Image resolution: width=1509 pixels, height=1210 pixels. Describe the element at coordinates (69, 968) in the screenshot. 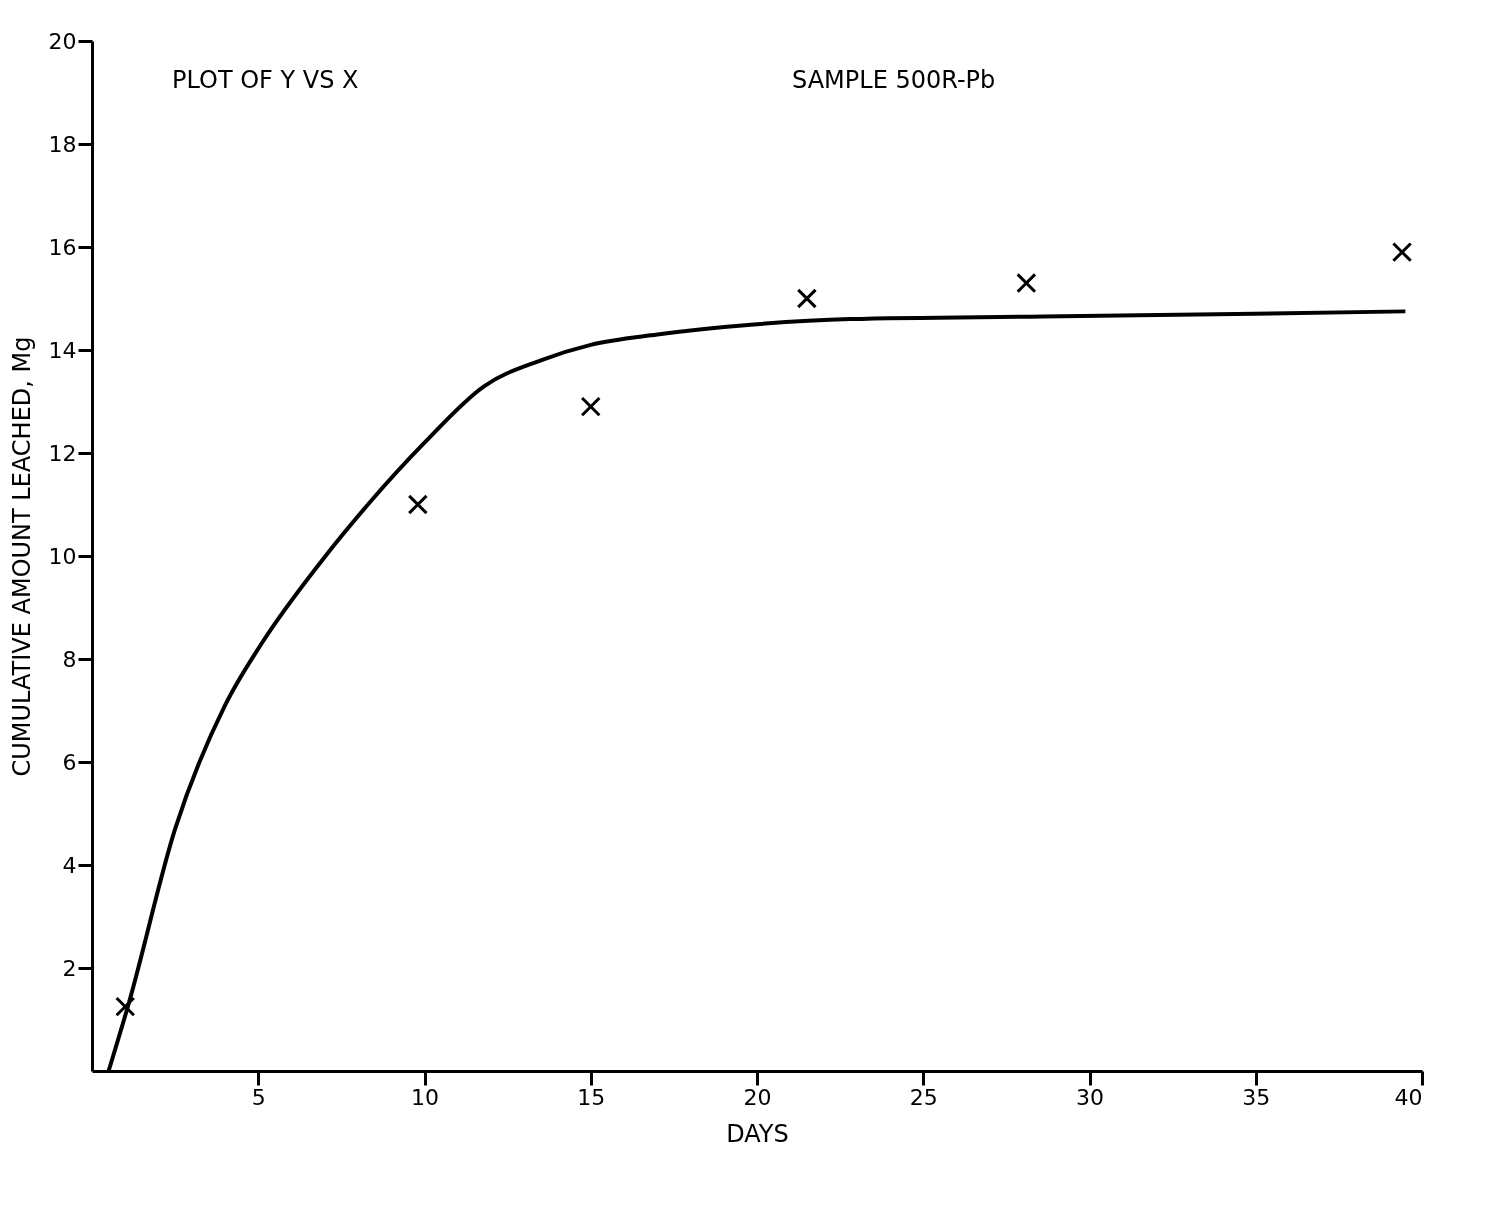

I see `y-tick-label: 2` at that location.